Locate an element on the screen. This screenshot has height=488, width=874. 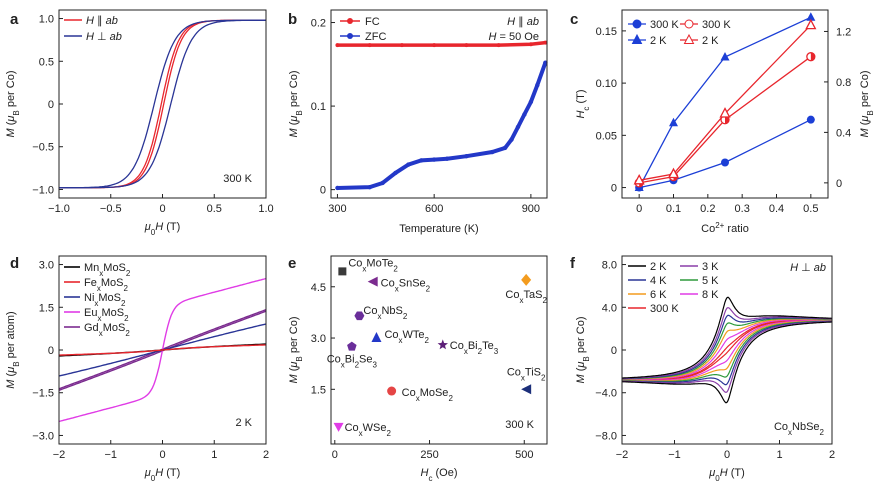
x-tick-label: 1 is located at coordinates (779, 455).